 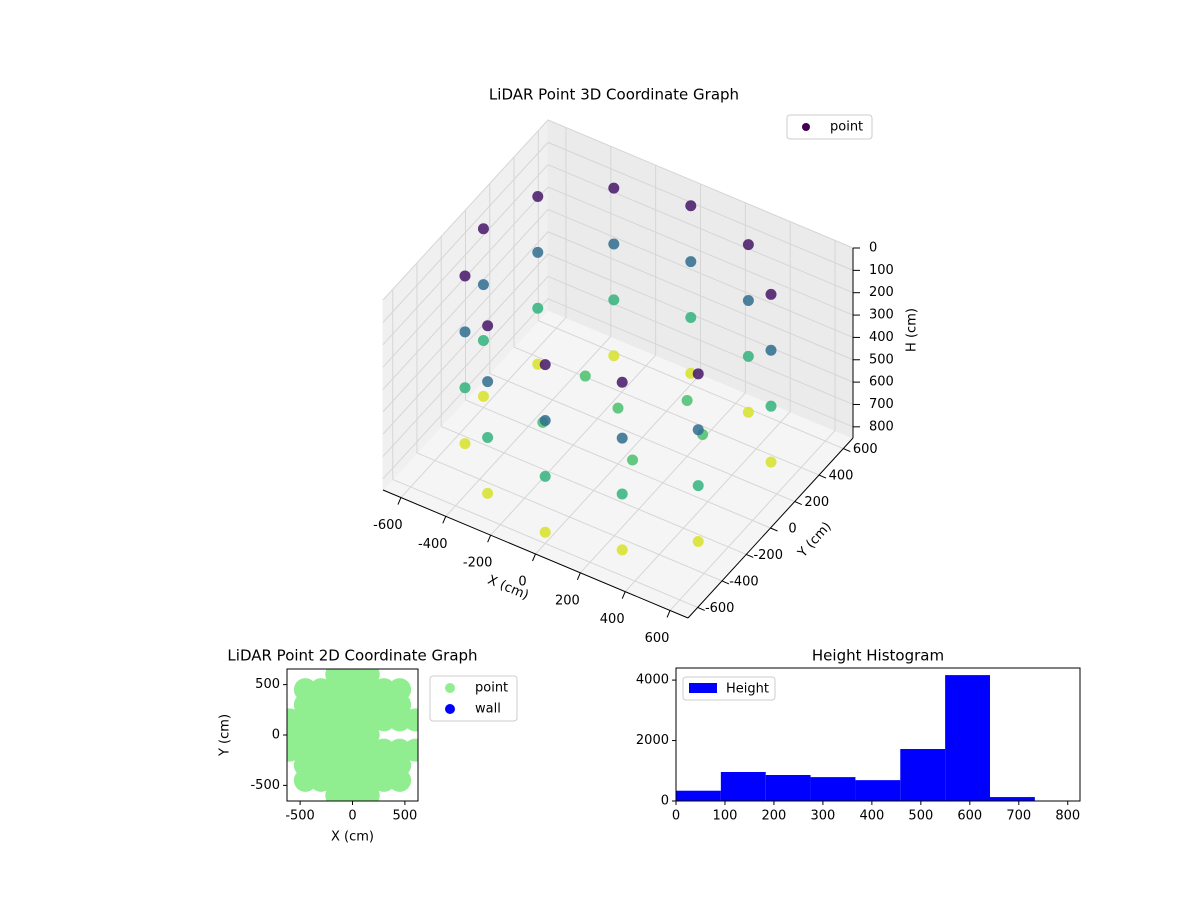 What do you see at coordinates (871, 816) in the screenshot?
I see `x-tick-label: 400` at bounding box center [871, 816].